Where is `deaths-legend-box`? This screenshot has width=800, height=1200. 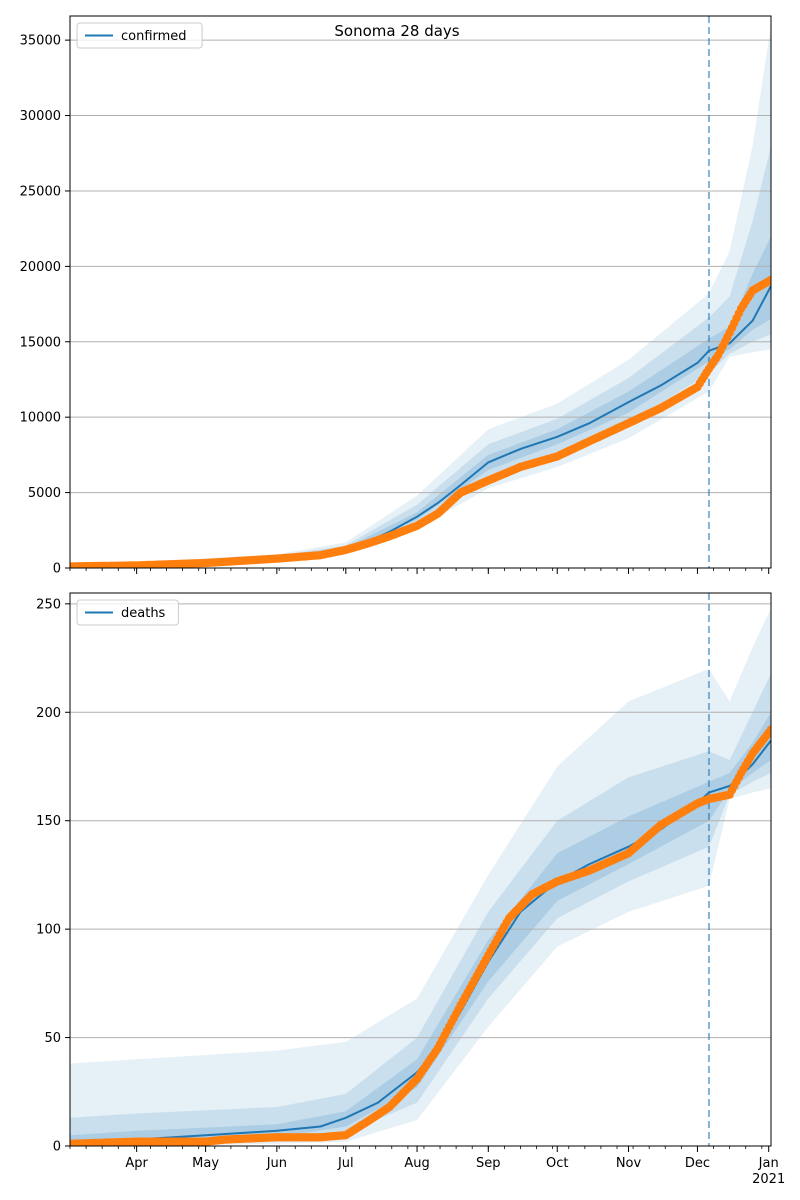 deaths-legend-box is located at coordinates (127, 612).